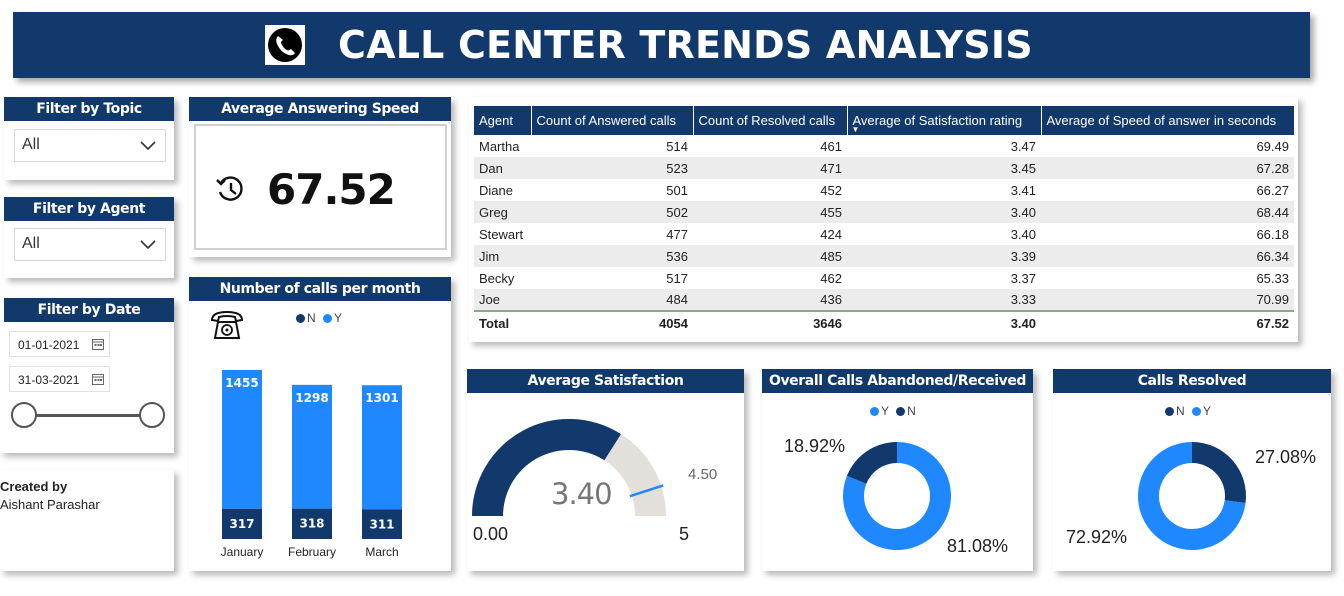 The height and width of the screenshot is (596, 1344). What do you see at coordinates (382, 447) in the screenshot?
I see `bar-y-march` at bounding box center [382, 447].